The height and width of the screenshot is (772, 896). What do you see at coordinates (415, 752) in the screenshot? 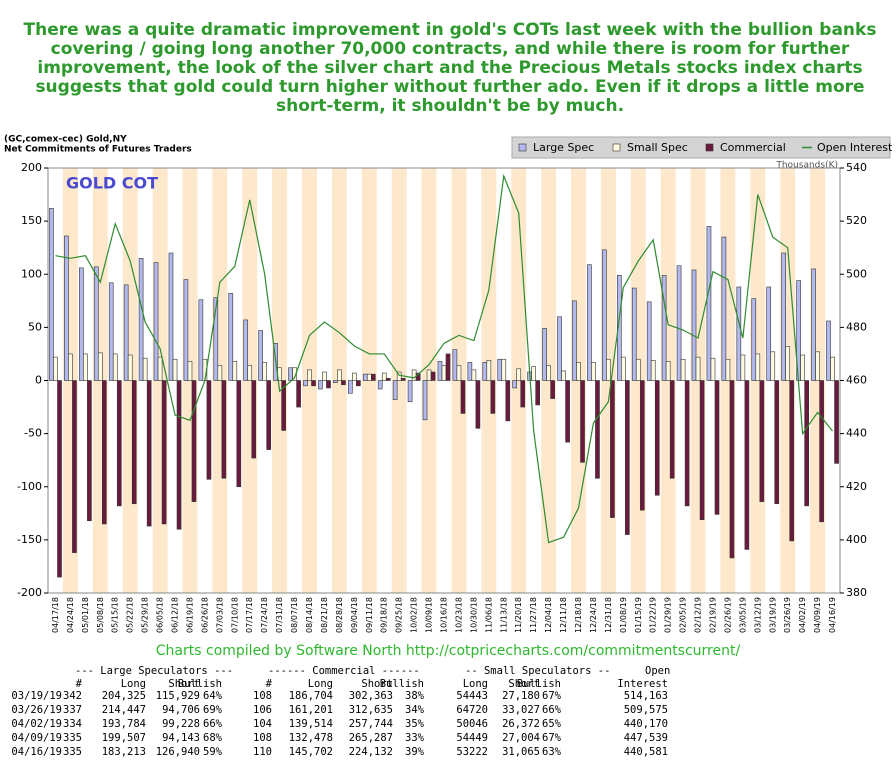
I see `table-cell: 39%` at bounding box center [415, 752].